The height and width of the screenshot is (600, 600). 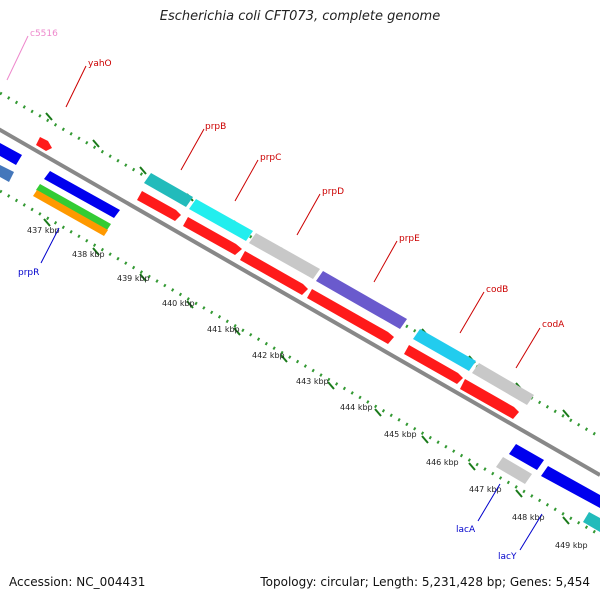 What do you see at coordinates (88, 254) in the screenshot?
I see `tick-label-438: 438 kbp` at bounding box center [88, 254].